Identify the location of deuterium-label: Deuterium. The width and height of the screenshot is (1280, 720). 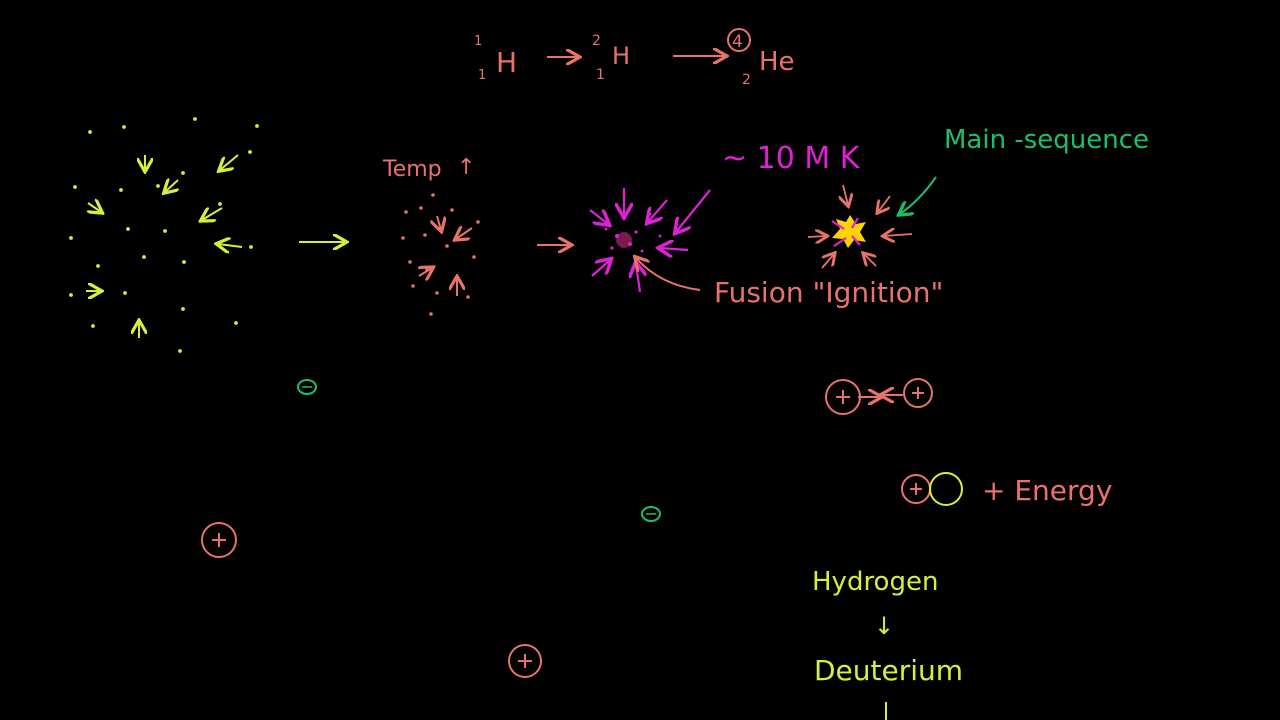
(888, 670).